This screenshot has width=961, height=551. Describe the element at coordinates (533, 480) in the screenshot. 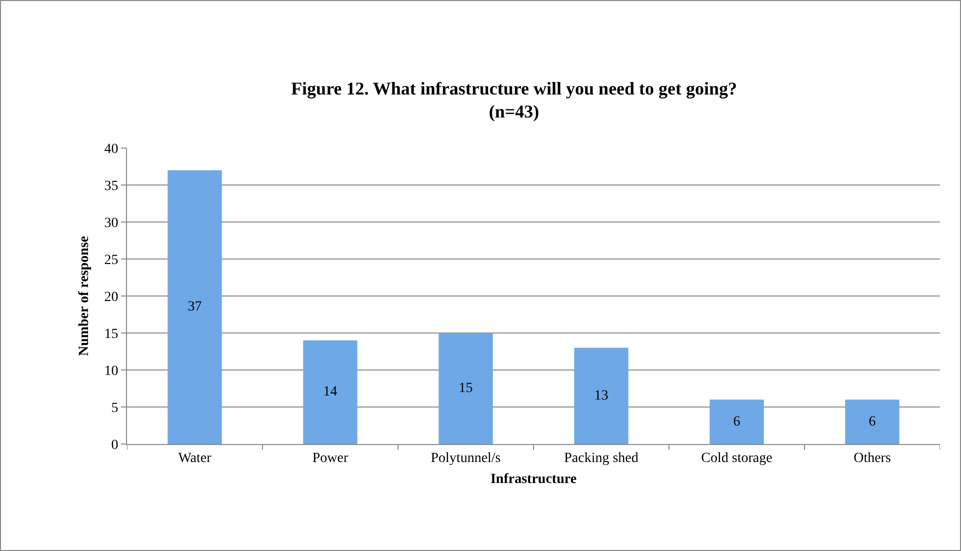

I see `x-axis-title: Infrastructure` at that location.